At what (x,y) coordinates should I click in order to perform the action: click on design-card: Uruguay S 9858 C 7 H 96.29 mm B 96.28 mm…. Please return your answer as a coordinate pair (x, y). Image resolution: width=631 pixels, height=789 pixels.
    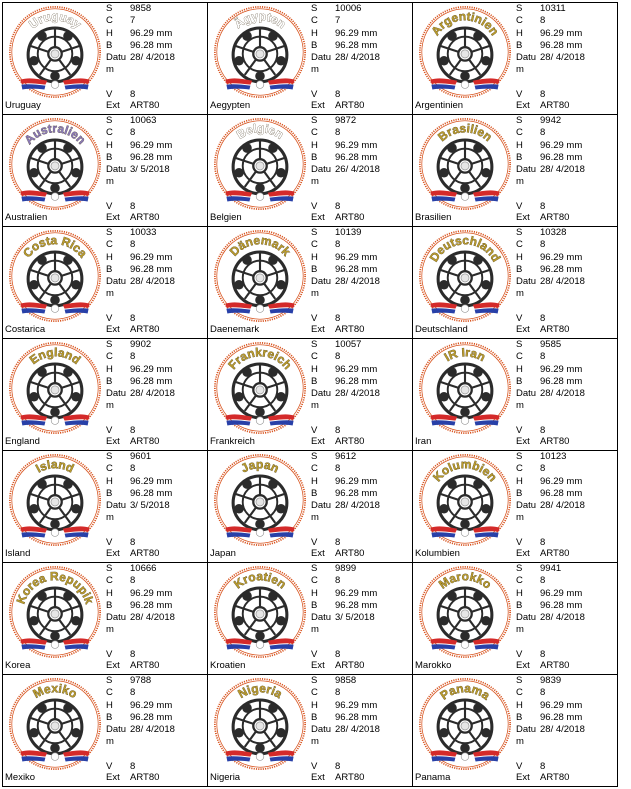
    Looking at the image, I should click on (105, 59).